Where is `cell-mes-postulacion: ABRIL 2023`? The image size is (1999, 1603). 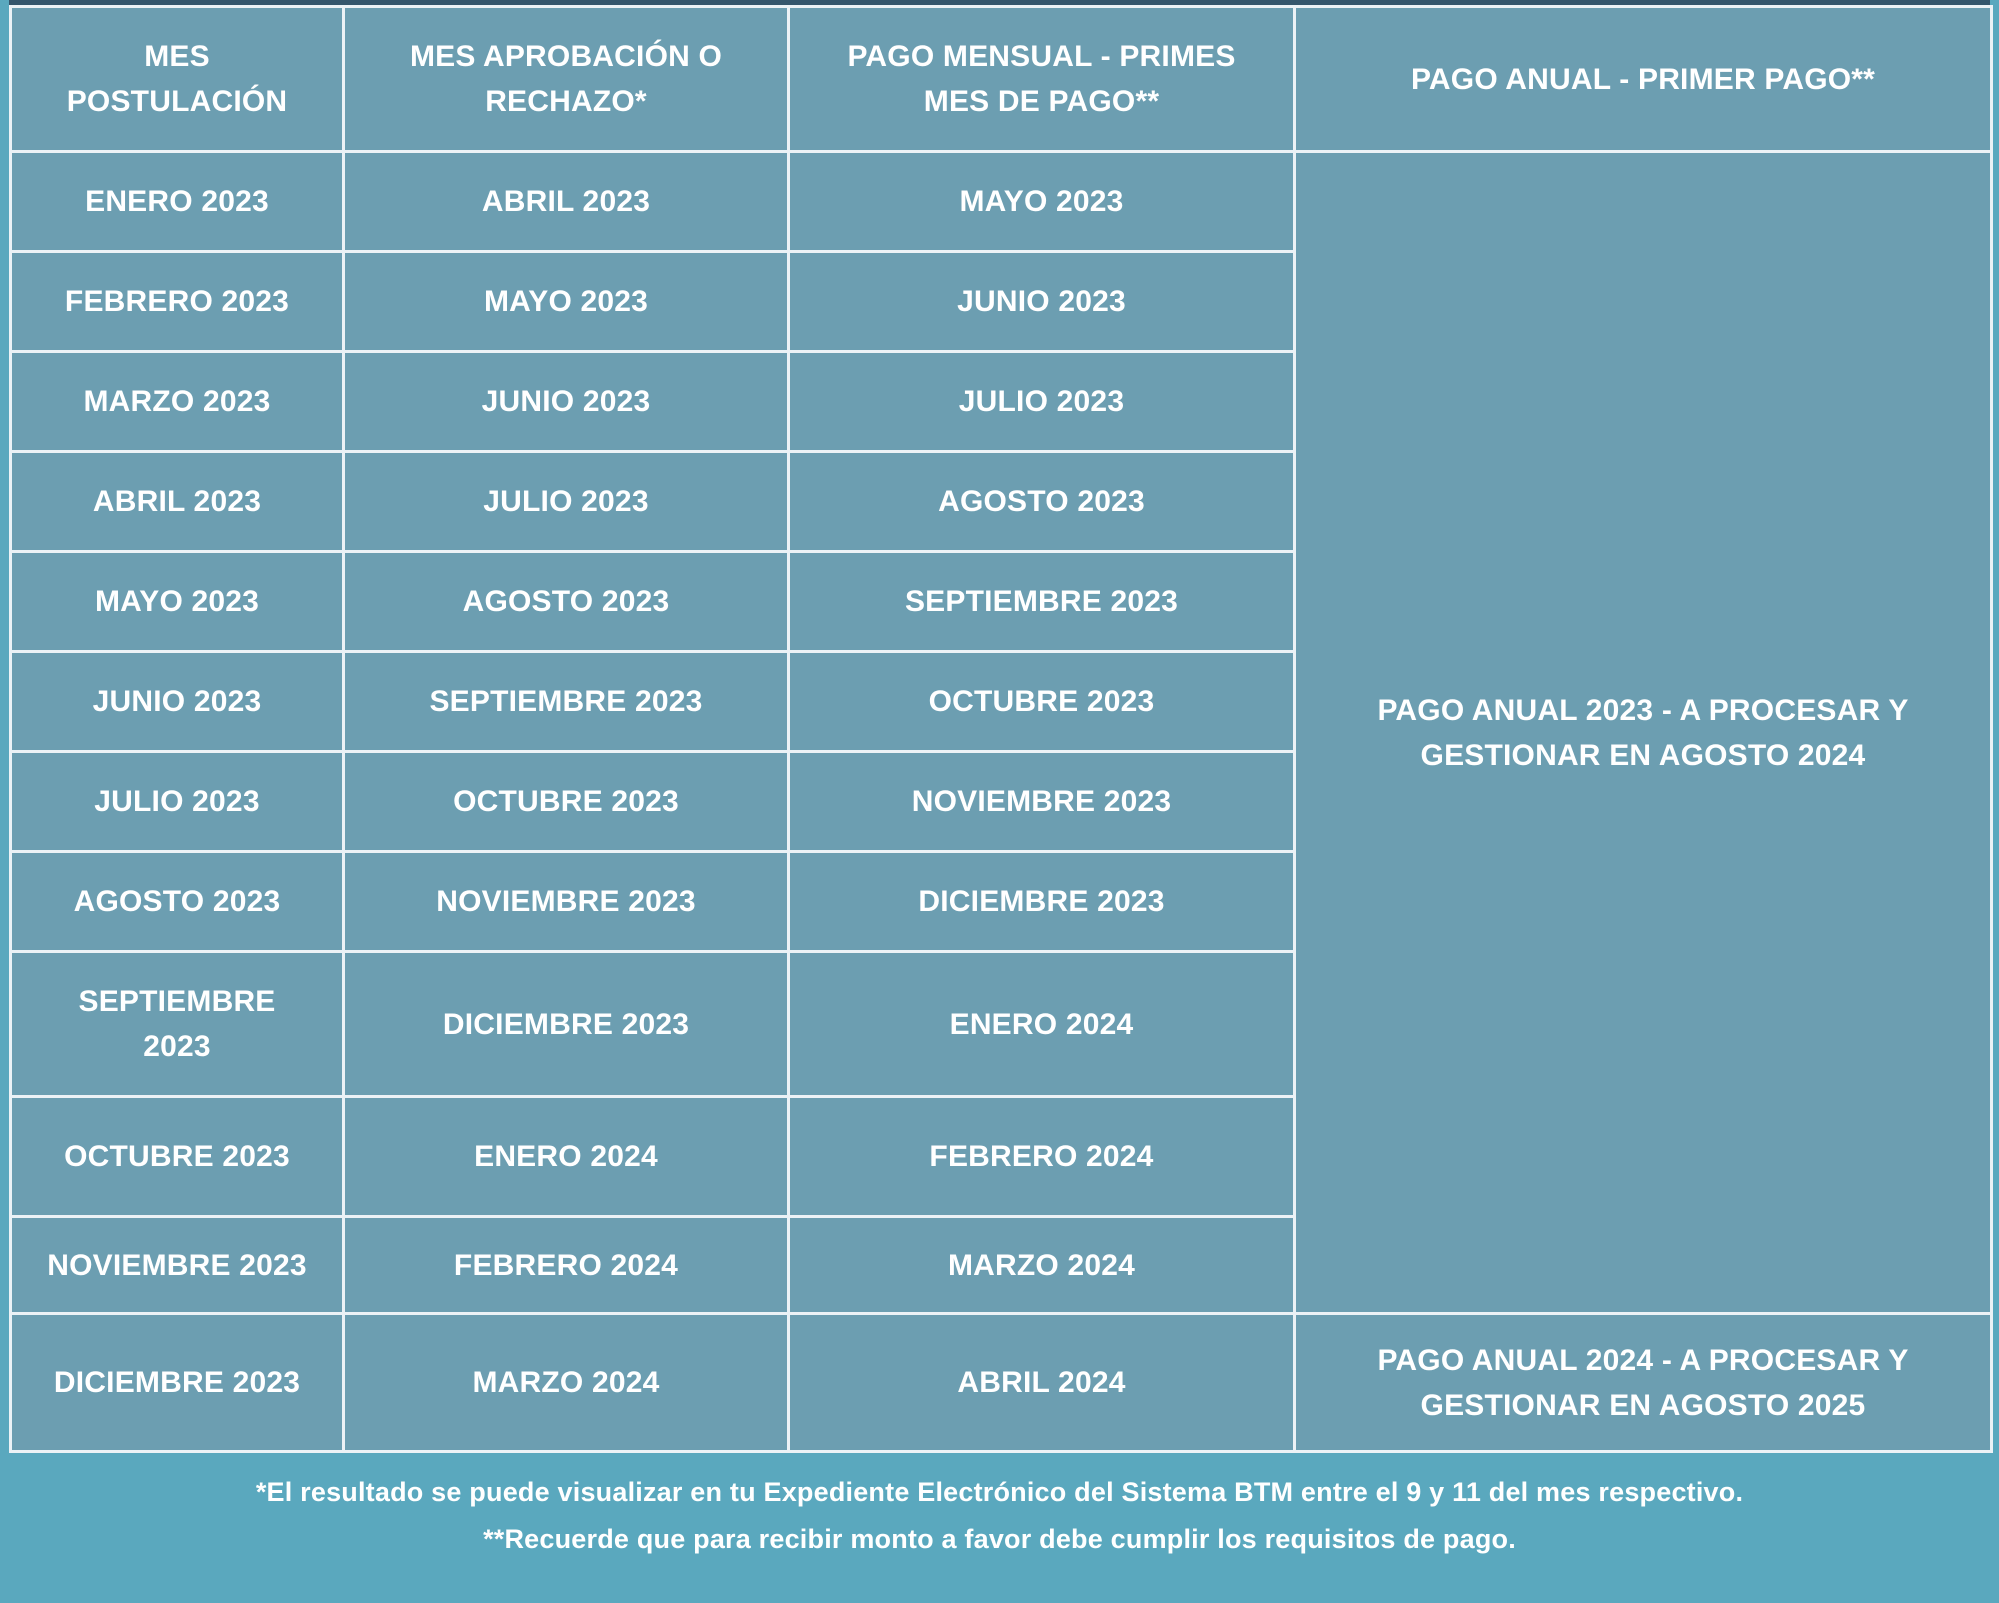
cell-mes-postulacion: ABRIL 2023 is located at coordinates (177, 501).